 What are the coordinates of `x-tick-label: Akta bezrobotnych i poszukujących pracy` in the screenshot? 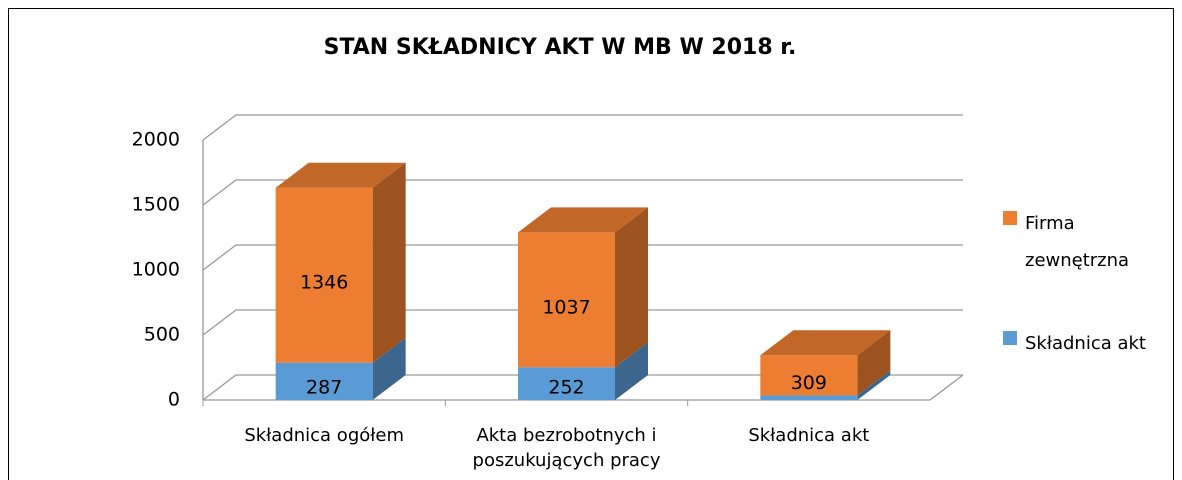 It's located at (566, 448).